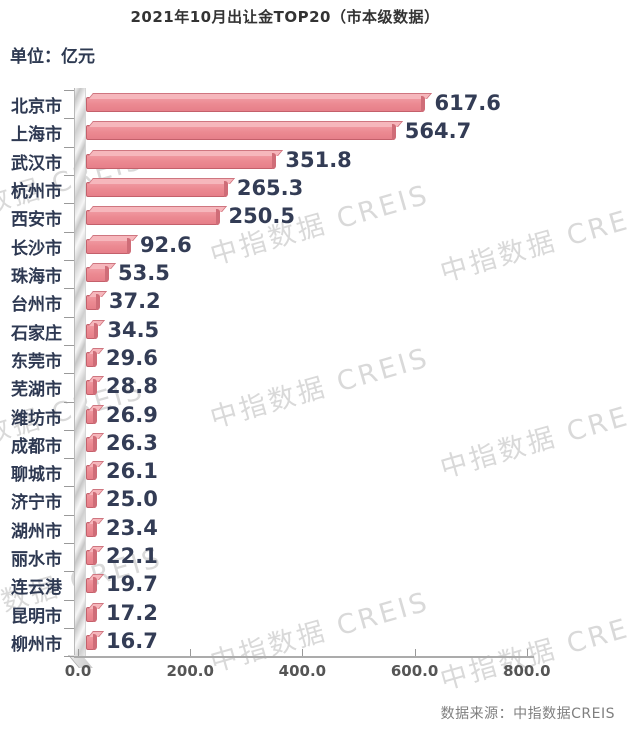 The image size is (628, 729). I want to click on value-label: 92.6, so click(165, 244).